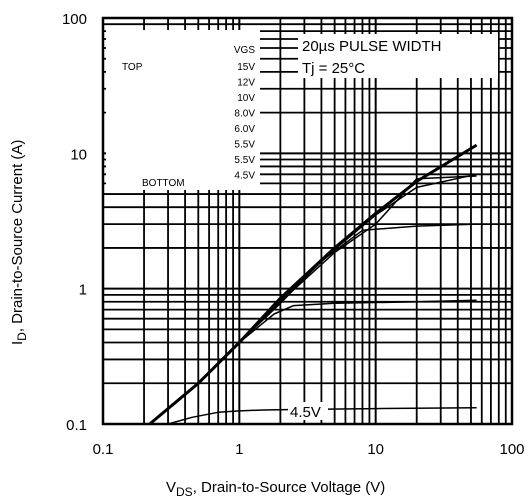 Image resolution: width=528 pixels, height=503 pixels. Describe the element at coordinates (184, 492) in the screenshot. I see `x-axis-label-sub: DS` at that location.